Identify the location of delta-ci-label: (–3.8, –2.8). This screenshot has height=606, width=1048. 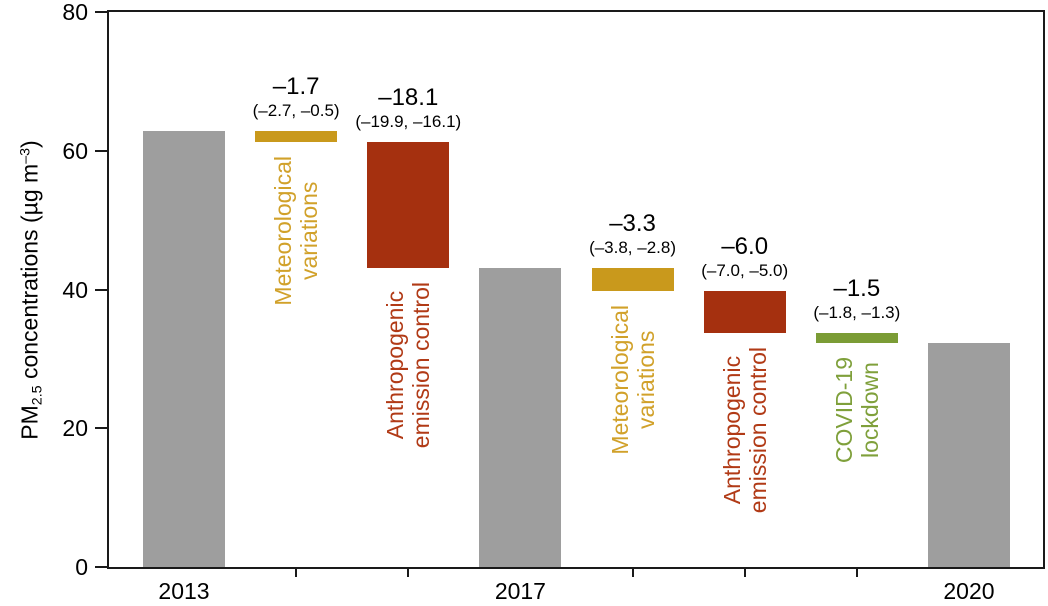
(633, 247).